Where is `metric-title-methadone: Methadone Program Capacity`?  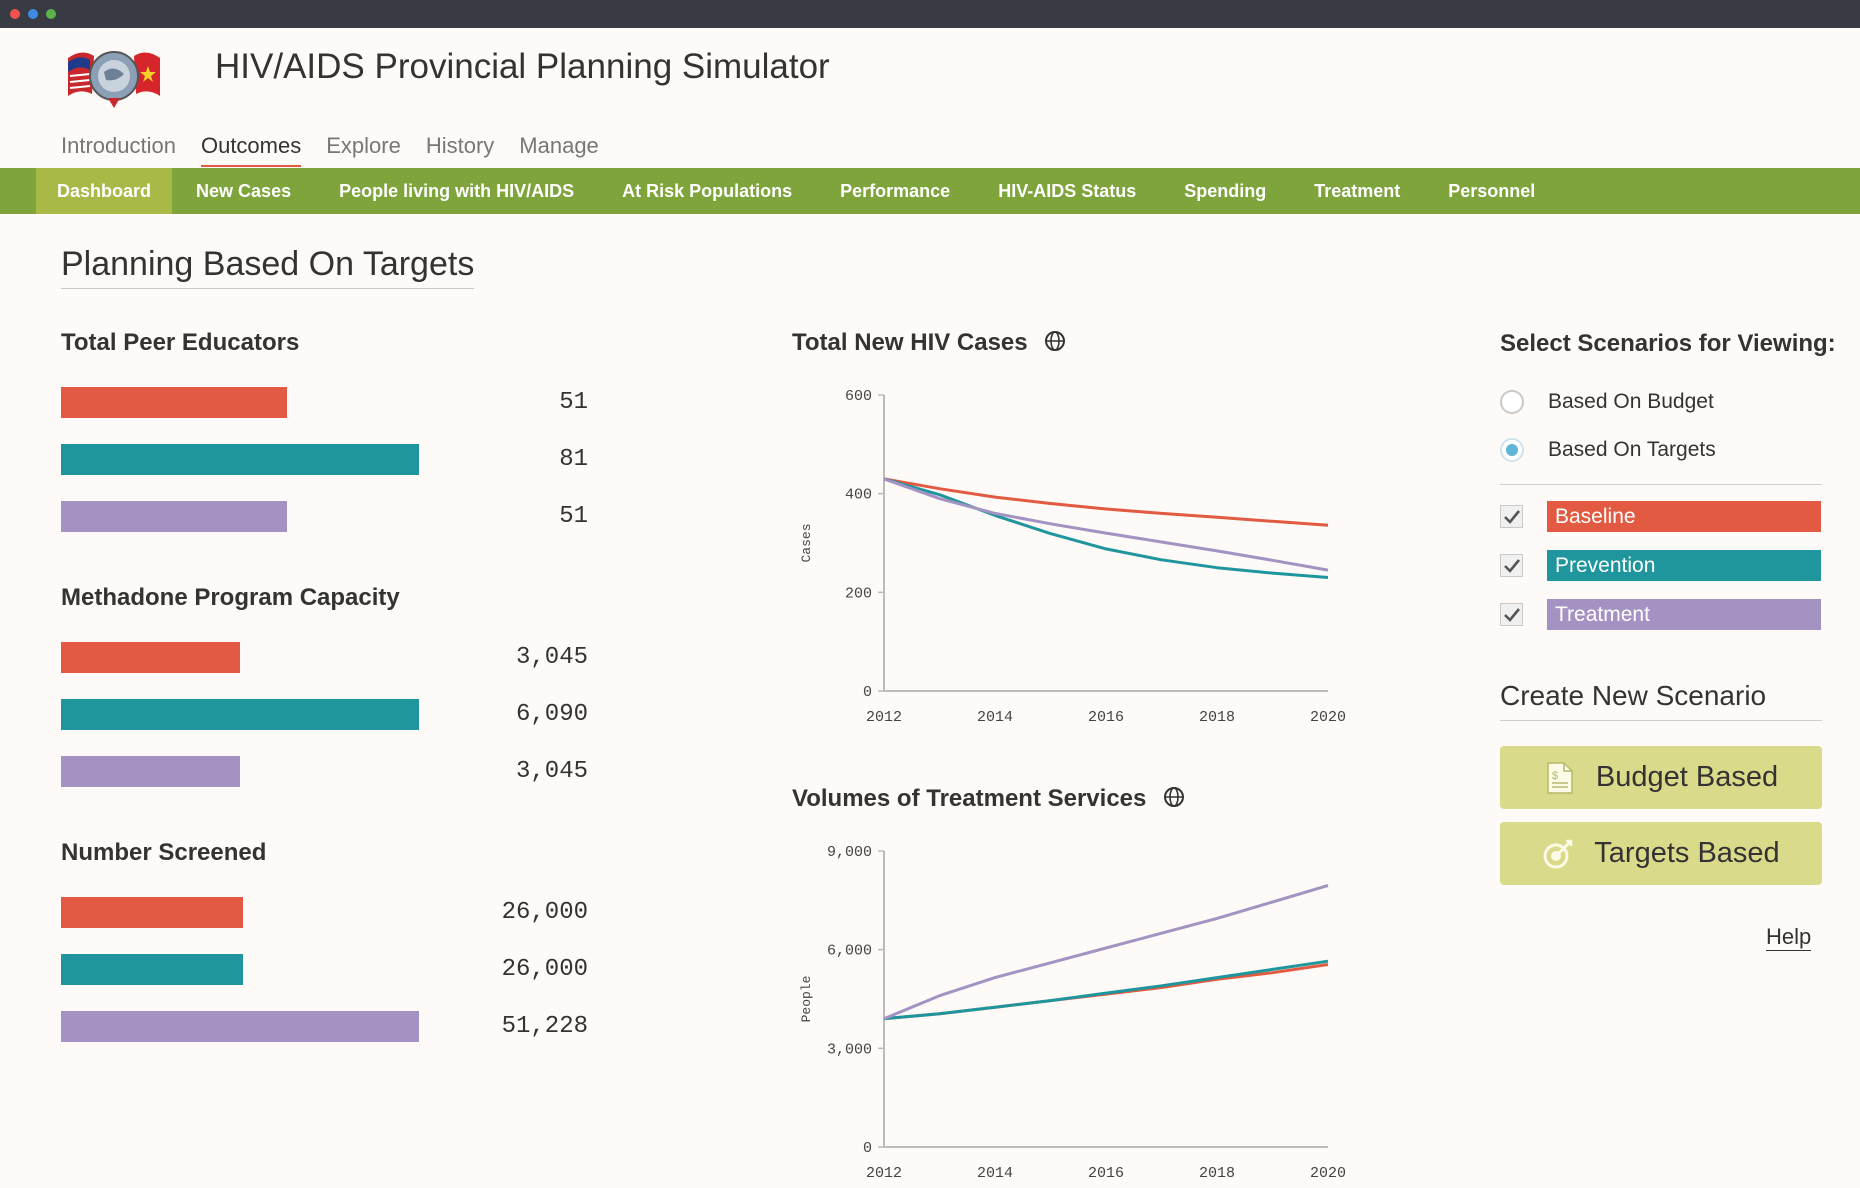 metric-title-methadone: Methadone Program Capacity is located at coordinates (230, 597).